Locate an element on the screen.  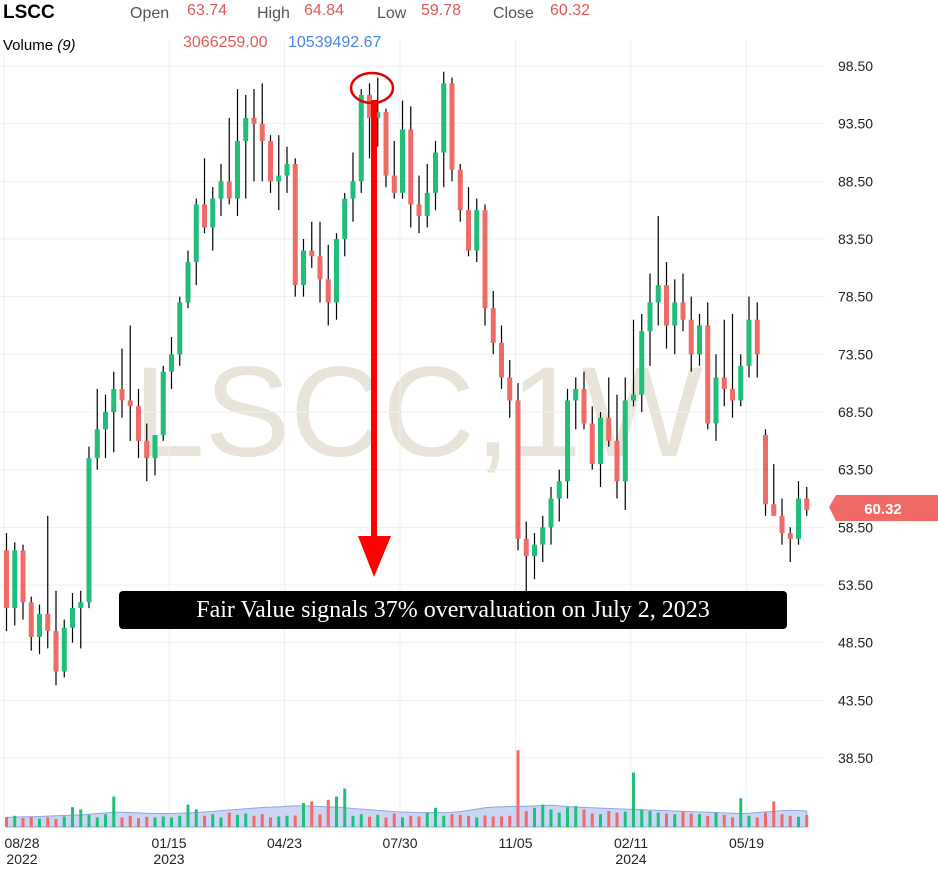
x-tick-year: 2022 is located at coordinates (21, 859).